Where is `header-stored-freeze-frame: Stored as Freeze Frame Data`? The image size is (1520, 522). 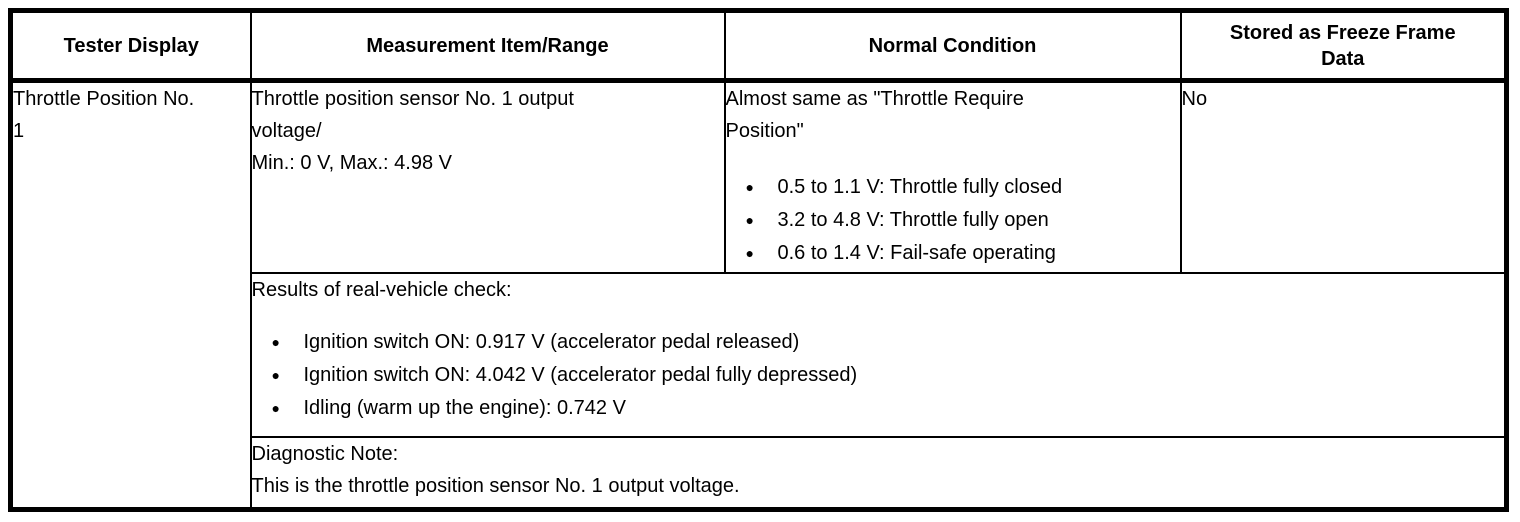
header-stored-freeze-frame: Stored as Freeze Frame Data is located at coordinates (1343, 46).